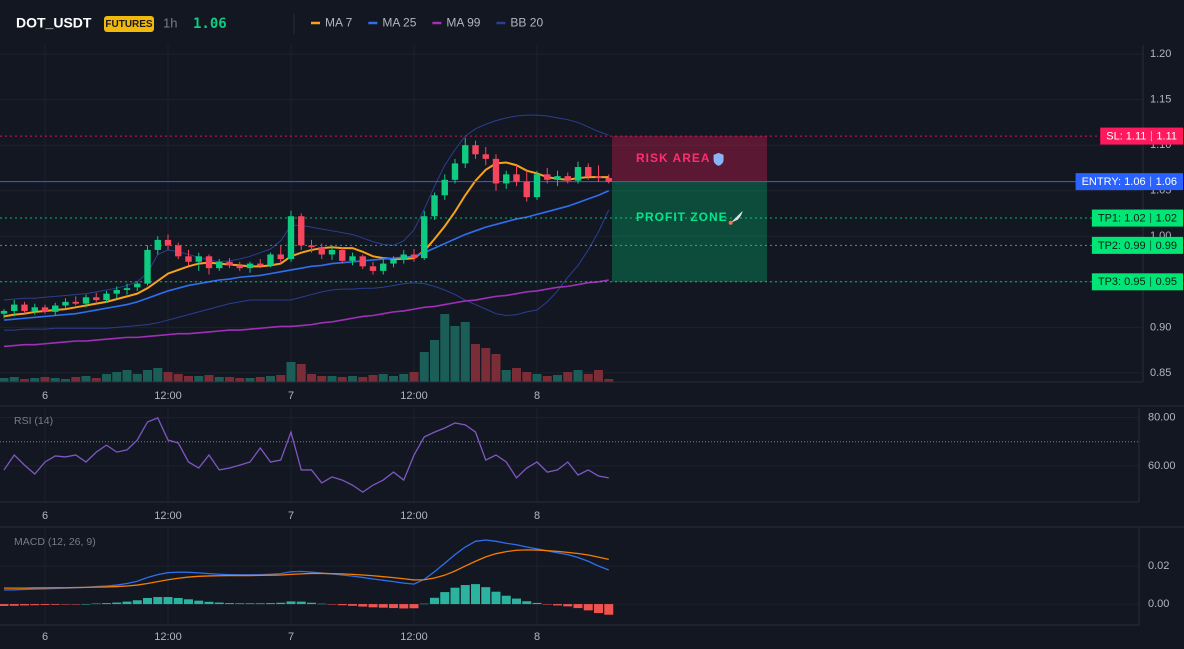  I want to click on level-value: 0.99, so click(1166, 246).